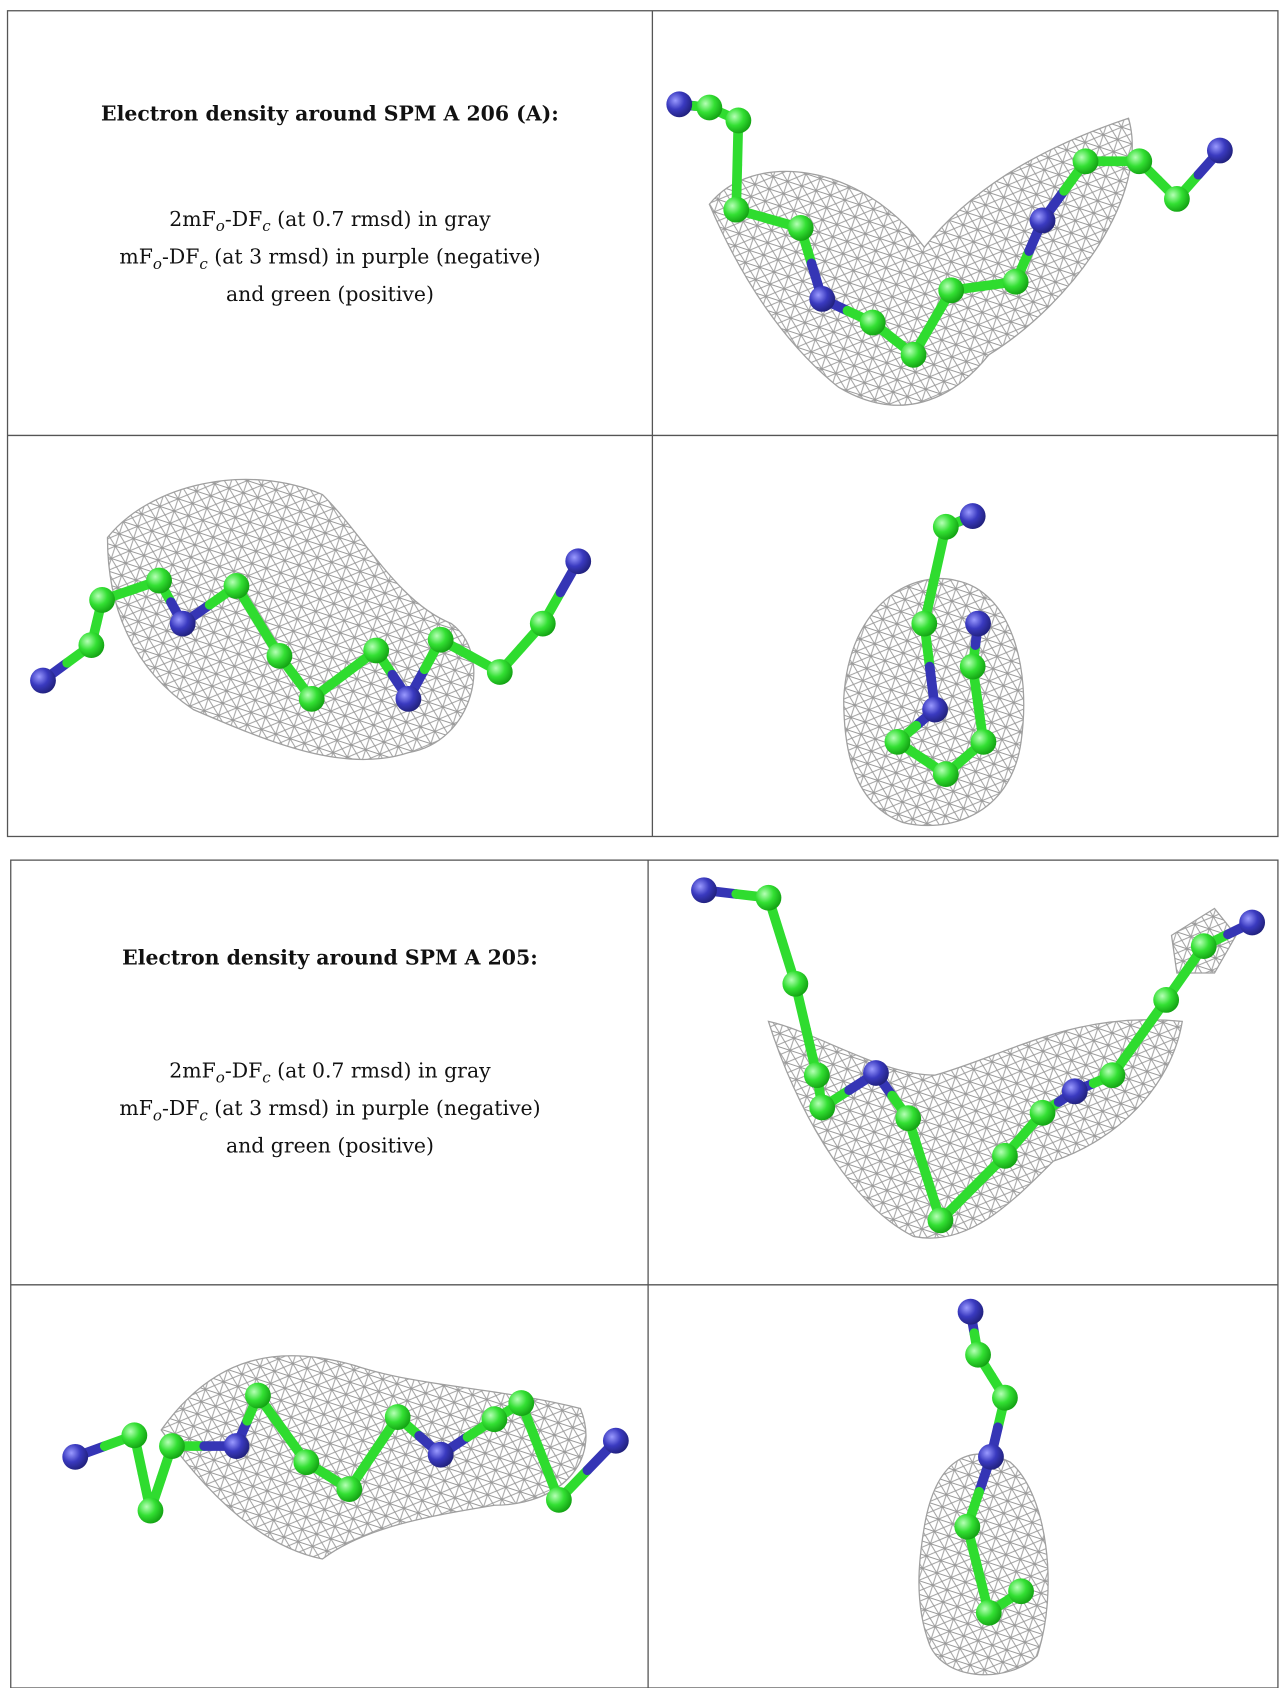 This screenshot has height=1688, width=1279. I want to click on text-segment: (at 0.7 rmsd) in gray, so click(381, 1070).